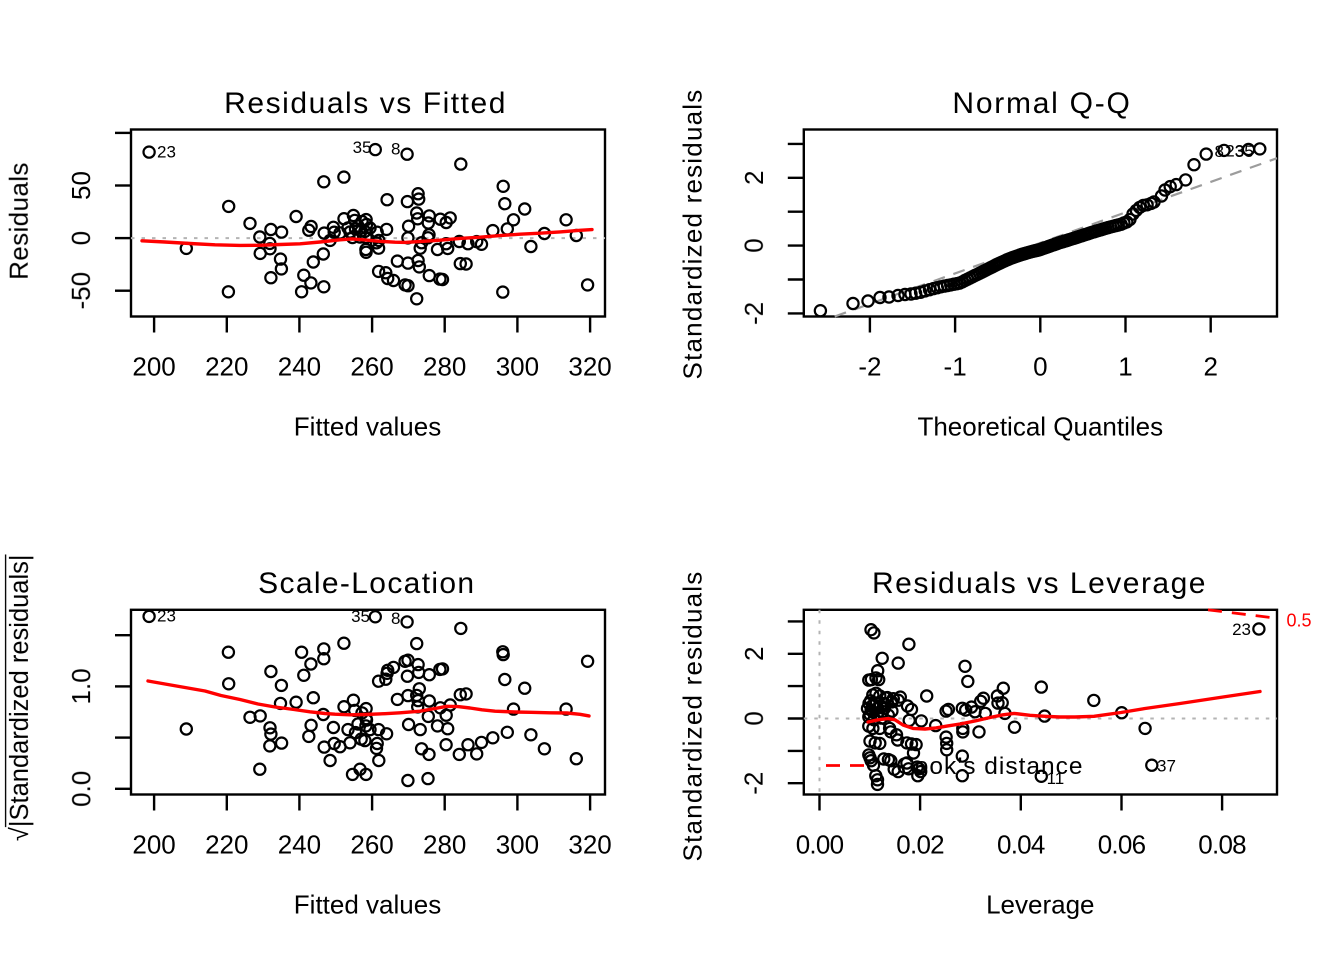  Describe the element at coordinates (1056, 778) in the screenshot. I see `svg-text: 11` at that location.